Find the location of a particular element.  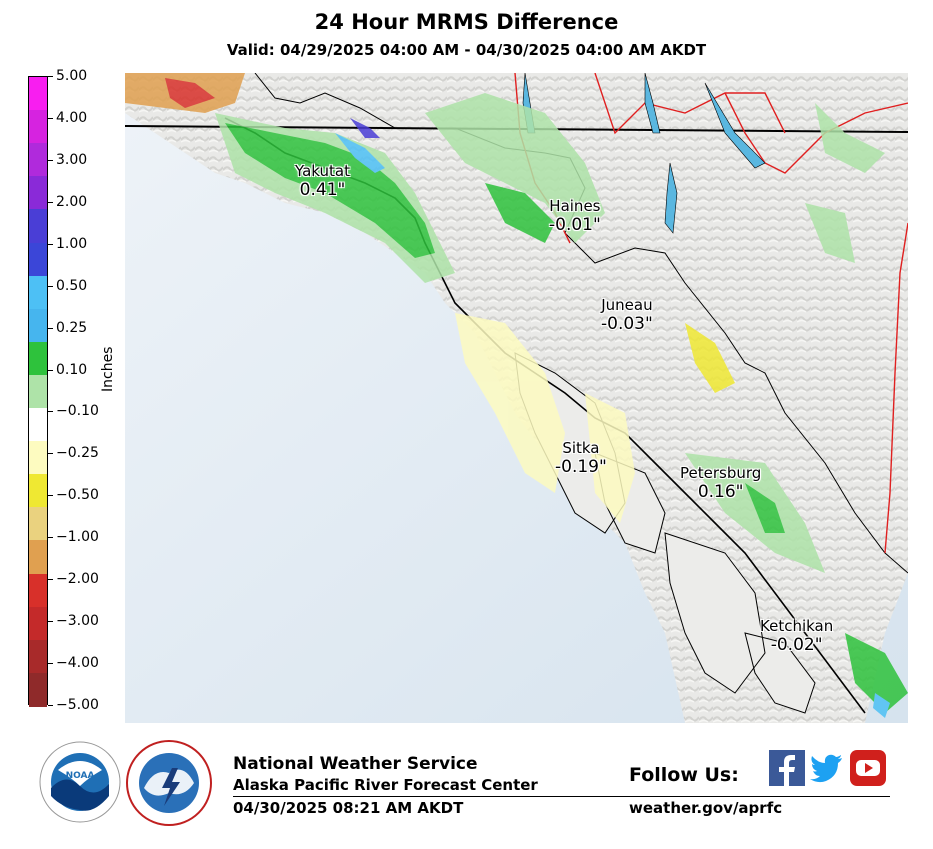

footer-rule is located at coordinates (561, 796).